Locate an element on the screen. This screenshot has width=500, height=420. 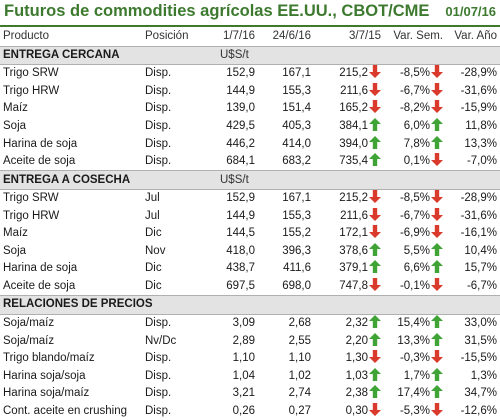
price-date-3-value: 379,1 is located at coordinates (353, 268).